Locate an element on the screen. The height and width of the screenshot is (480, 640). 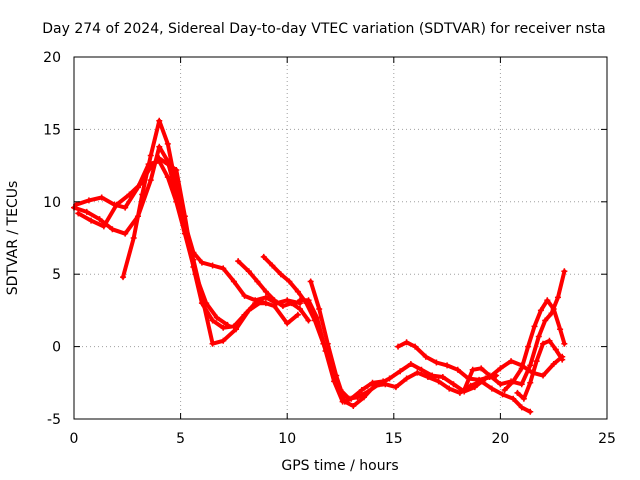
x-tick-label: 10 is located at coordinates (287, 439).